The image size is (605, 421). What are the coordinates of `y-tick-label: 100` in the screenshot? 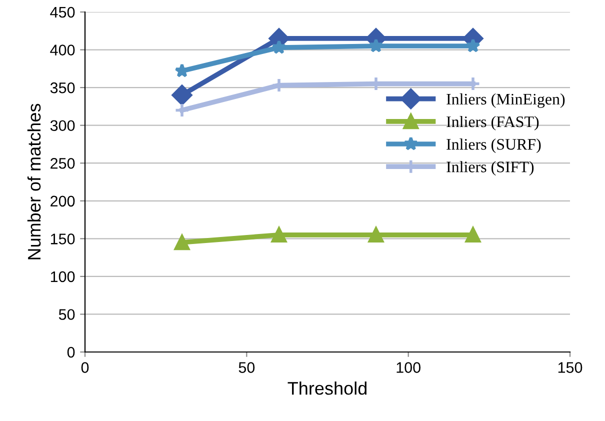 It's located at (62, 276).